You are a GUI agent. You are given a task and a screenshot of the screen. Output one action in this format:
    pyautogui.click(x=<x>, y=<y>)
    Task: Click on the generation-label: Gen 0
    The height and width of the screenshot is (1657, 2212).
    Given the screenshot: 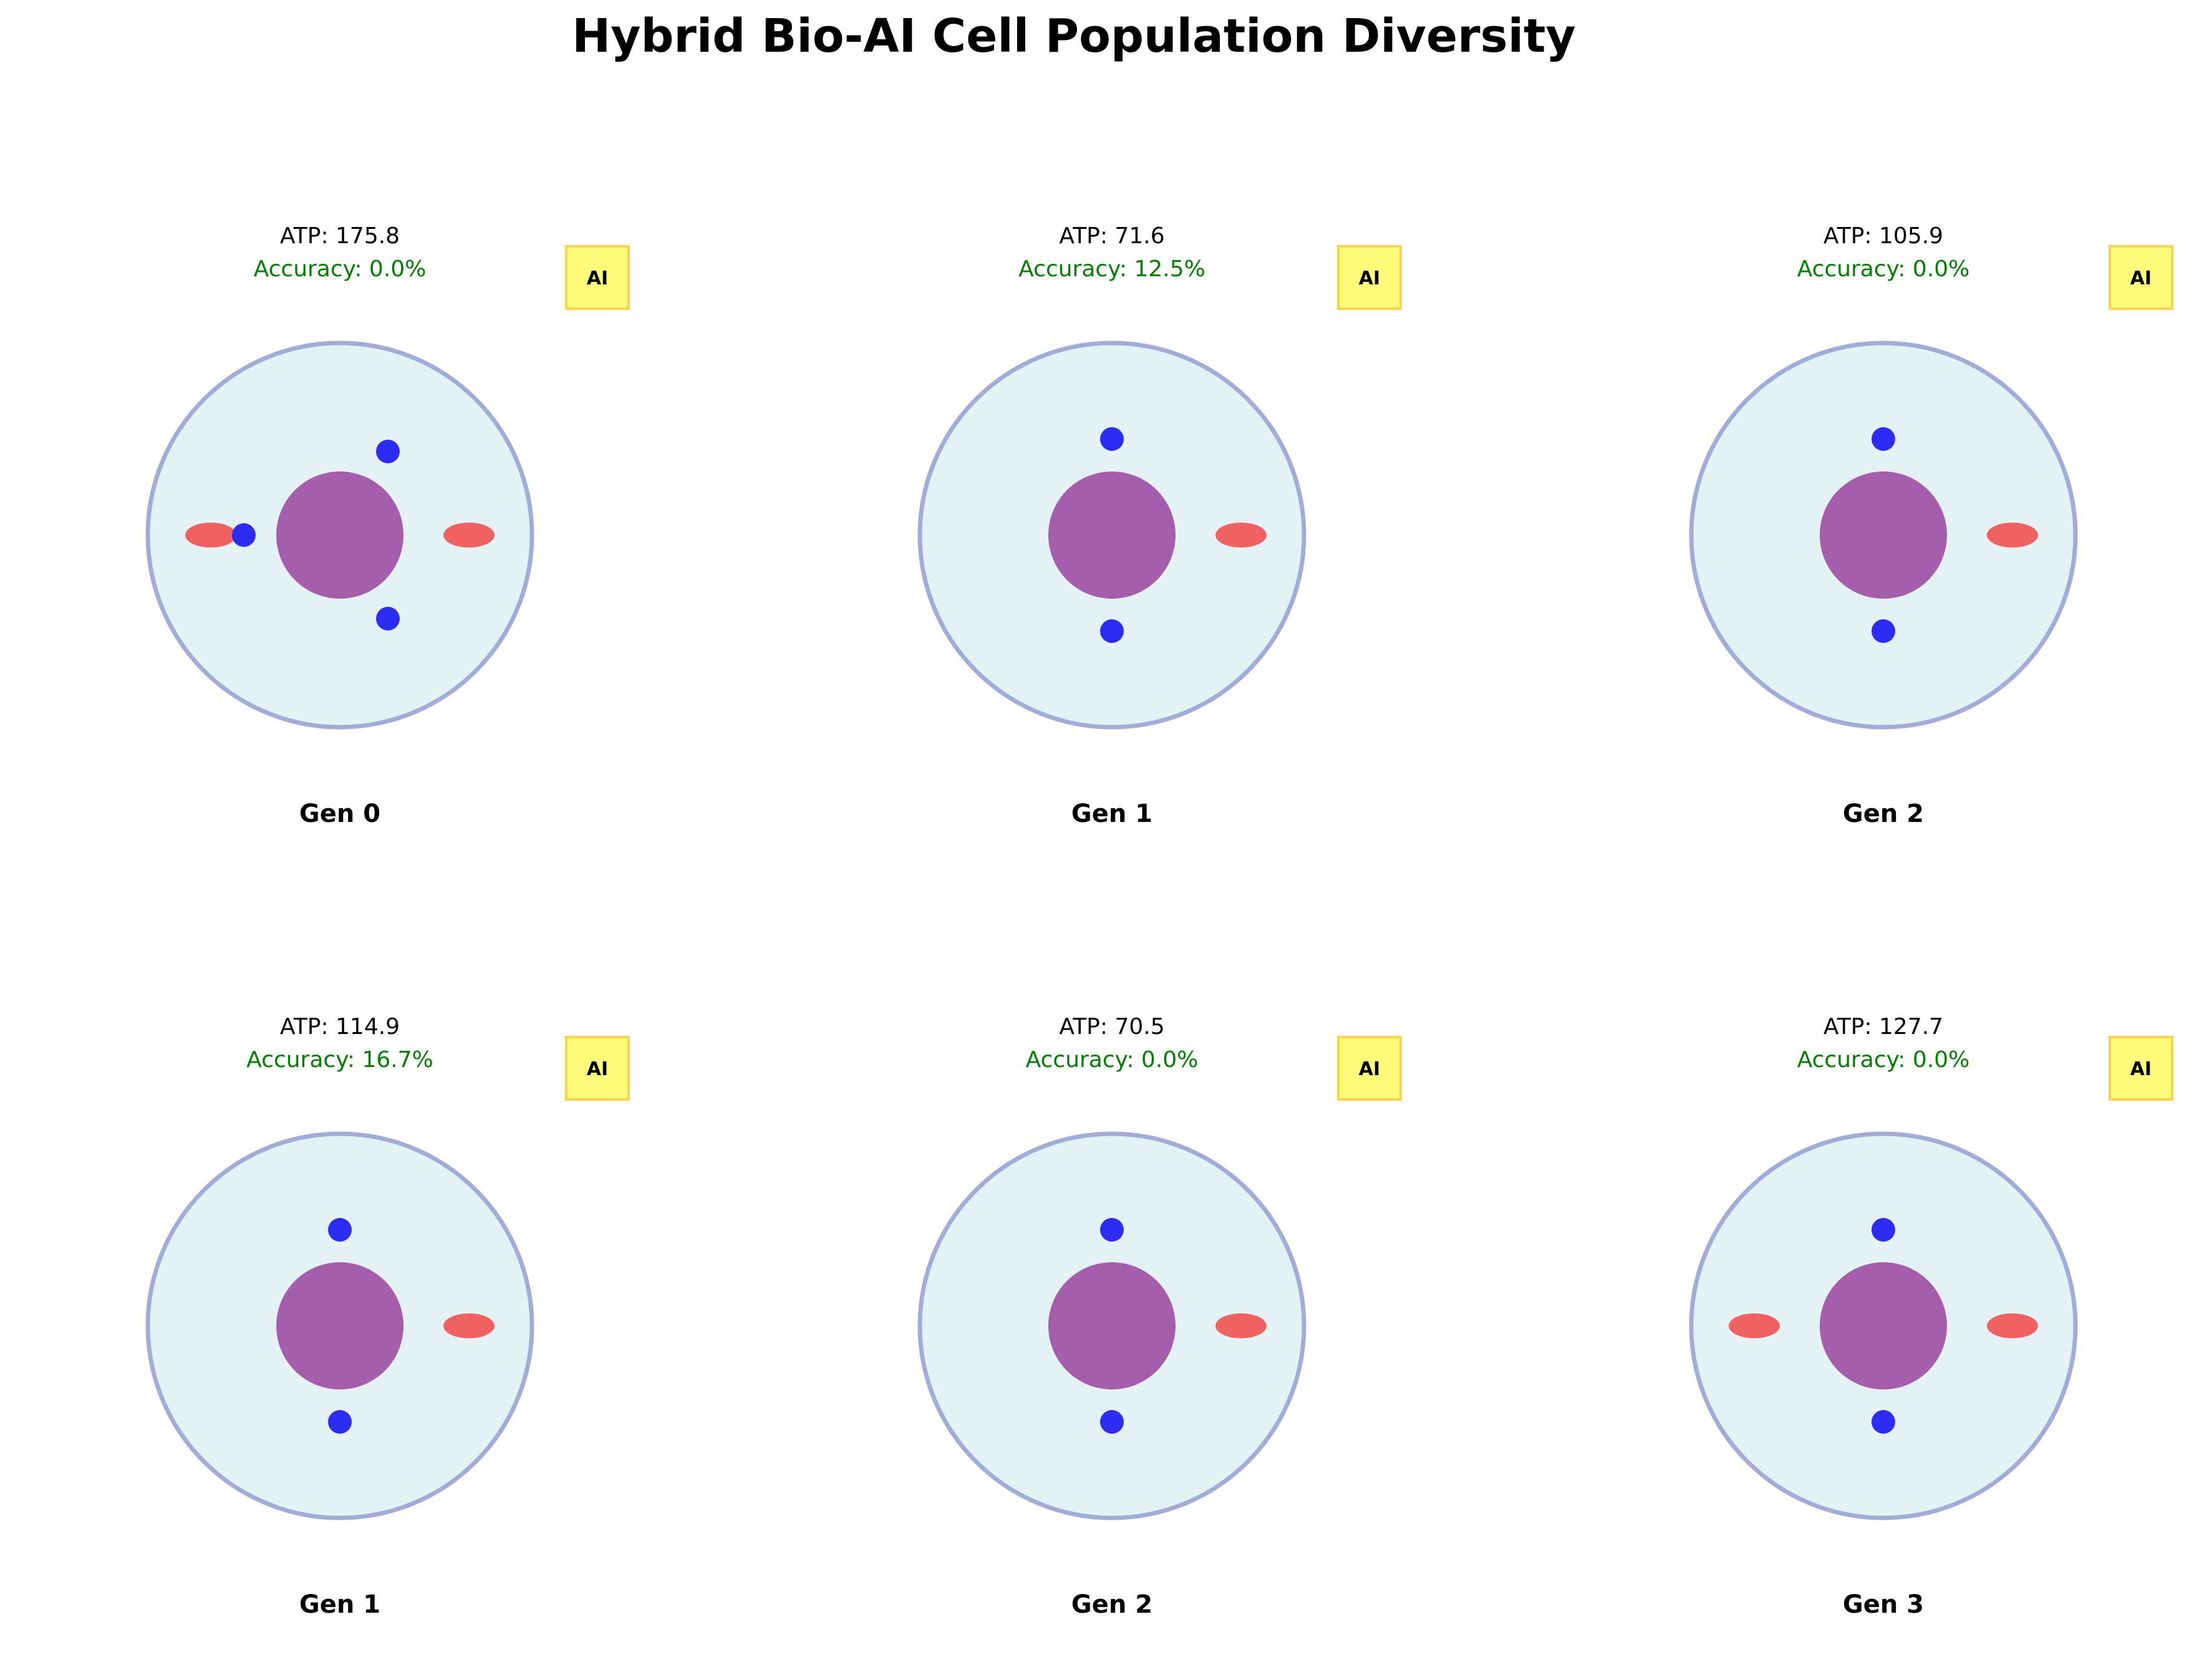 What is the action you would take?
    pyautogui.click(x=339, y=814)
    